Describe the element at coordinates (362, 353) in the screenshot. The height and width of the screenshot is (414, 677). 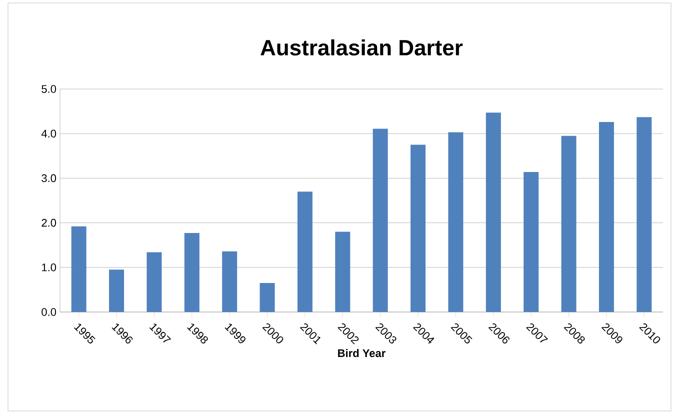
I see `x-axis-title: Bird Year` at that location.